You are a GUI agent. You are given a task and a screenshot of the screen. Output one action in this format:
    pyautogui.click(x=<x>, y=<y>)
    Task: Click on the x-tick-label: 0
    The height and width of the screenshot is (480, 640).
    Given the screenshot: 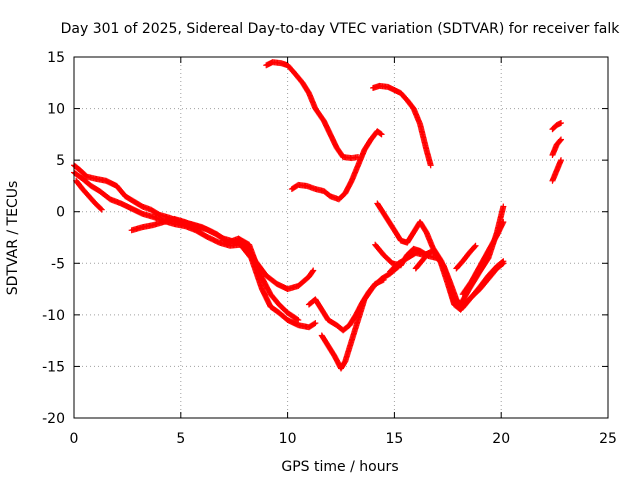 What is the action you would take?
    pyautogui.click(x=74, y=439)
    